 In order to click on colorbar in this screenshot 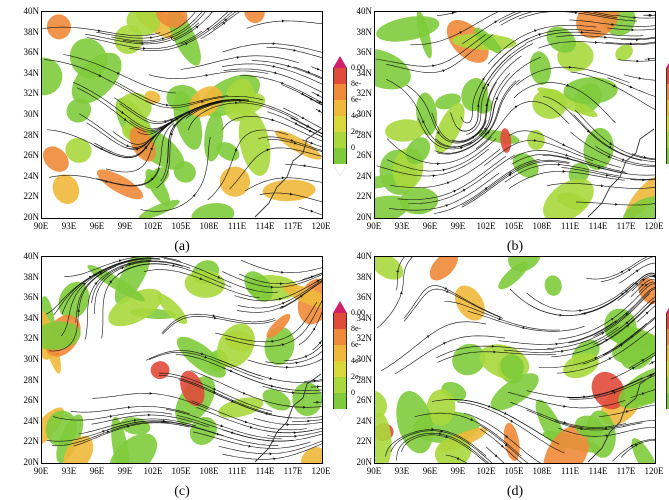, I will do `click(340, 116)`.